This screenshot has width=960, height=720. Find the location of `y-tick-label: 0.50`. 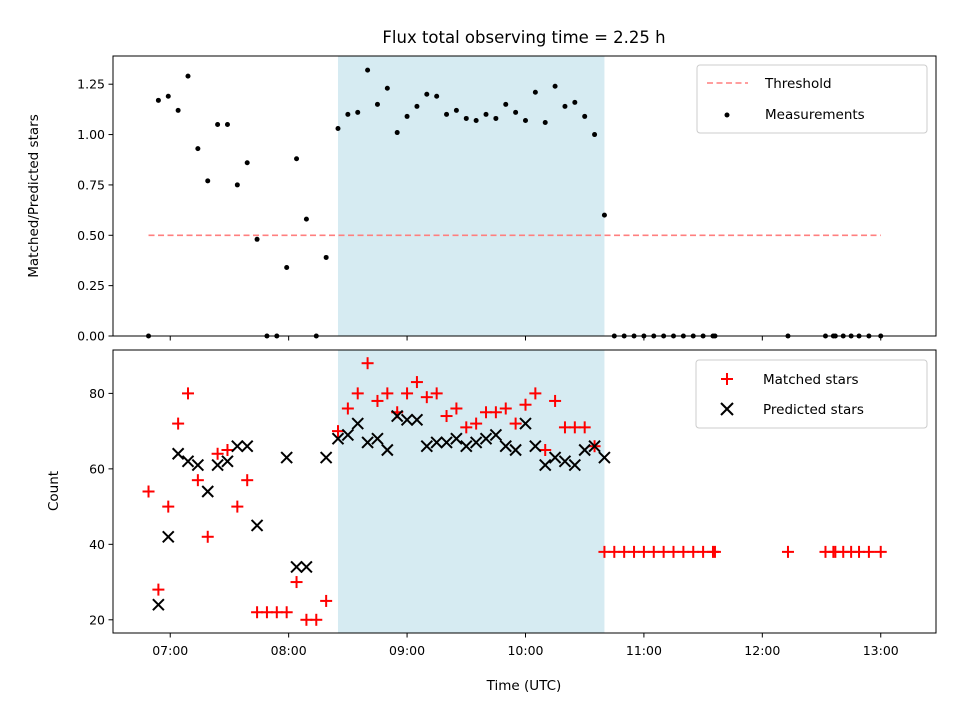

y-tick-label: 0.50 is located at coordinates (91, 235).